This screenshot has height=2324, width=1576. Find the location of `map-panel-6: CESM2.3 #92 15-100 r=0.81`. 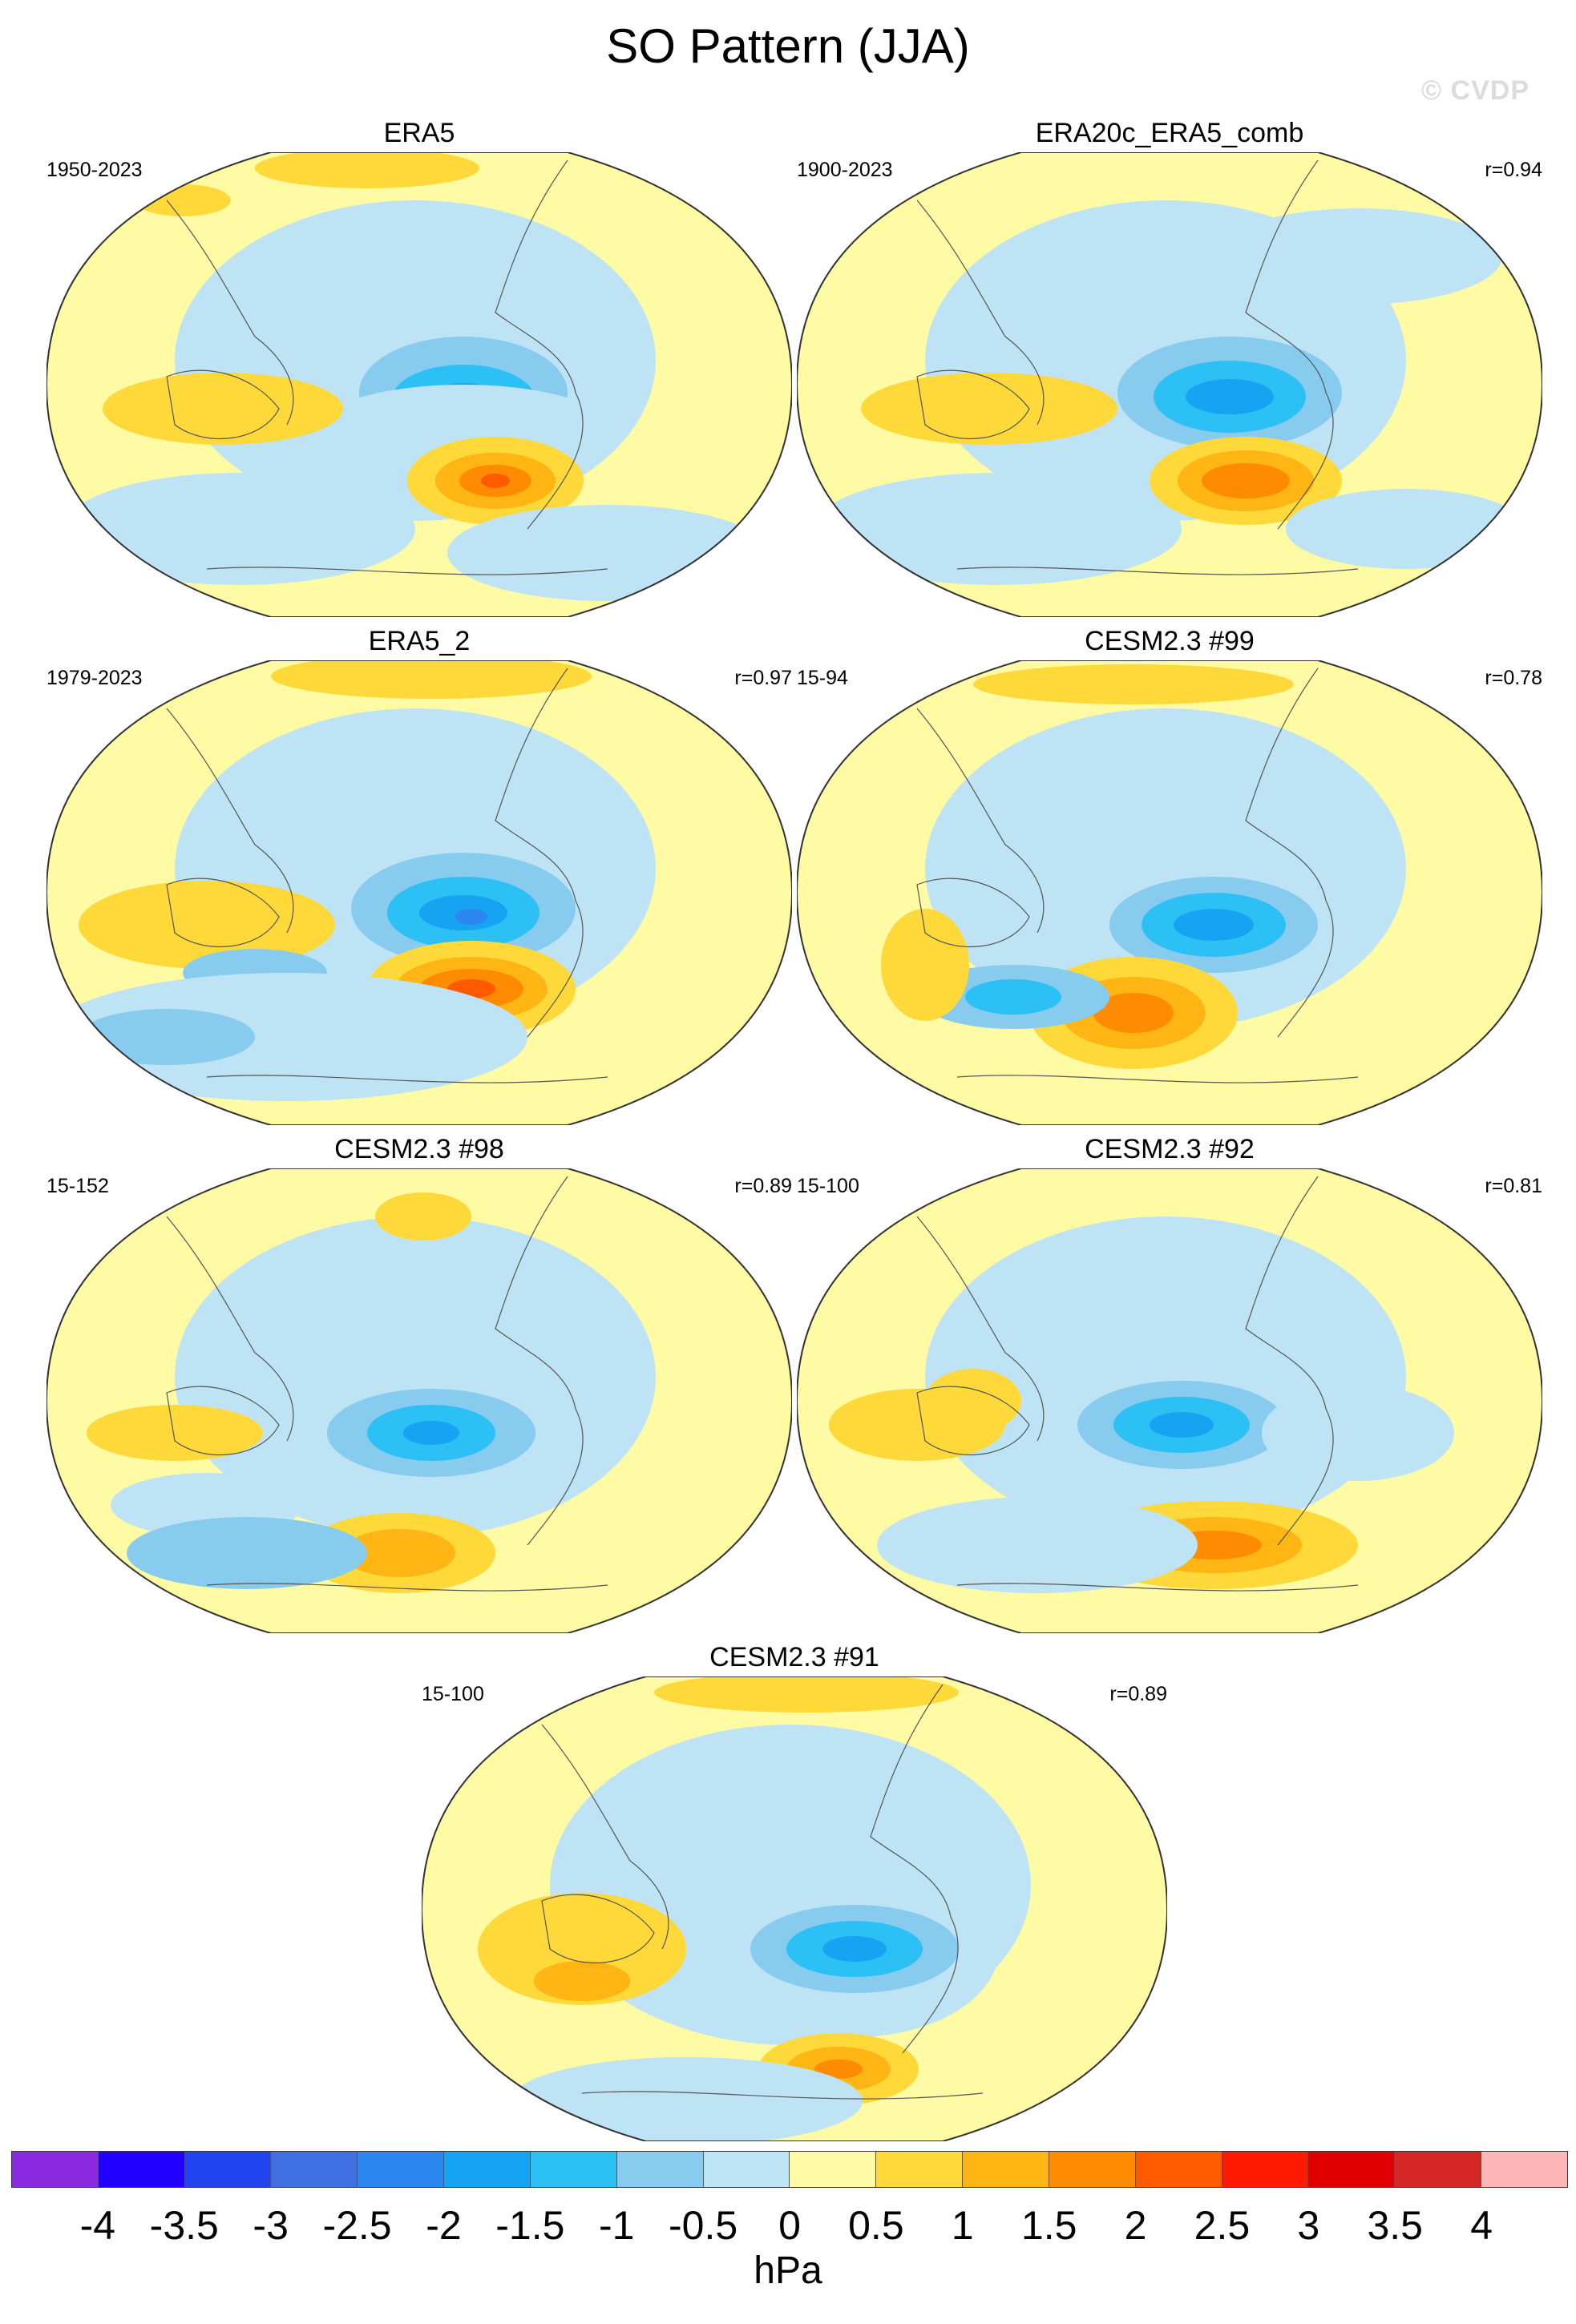

map-panel-6: CESM2.3 #92 15-100 r=0.81 is located at coordinates (1169, 1389).